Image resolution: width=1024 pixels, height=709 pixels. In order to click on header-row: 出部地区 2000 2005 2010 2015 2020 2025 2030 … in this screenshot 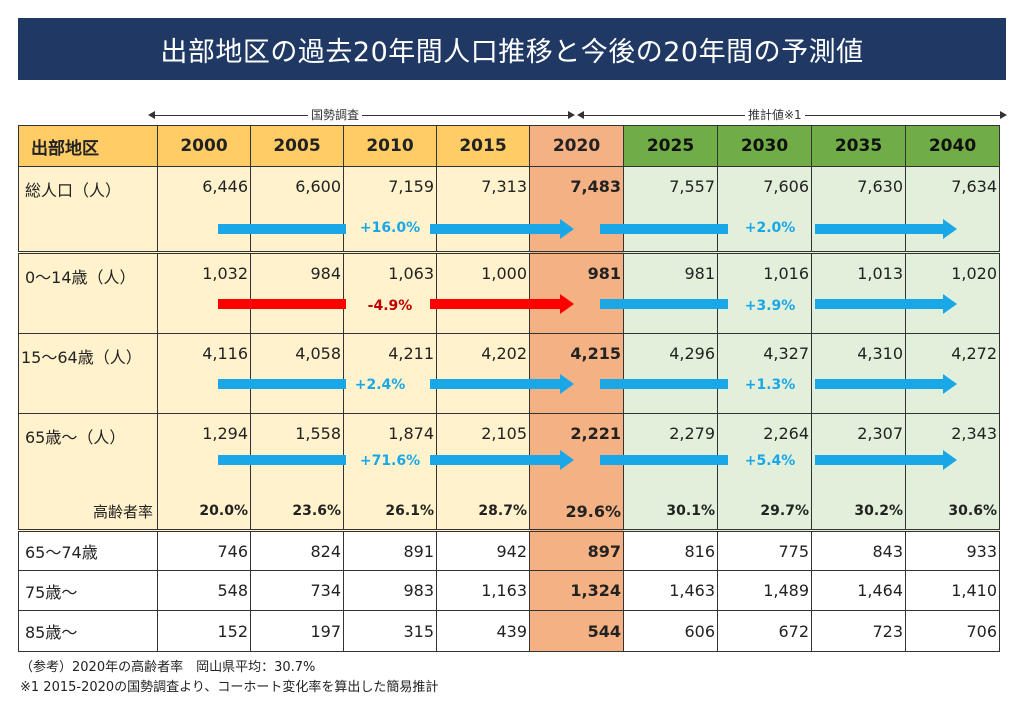, I will do `click(509, 146)`.